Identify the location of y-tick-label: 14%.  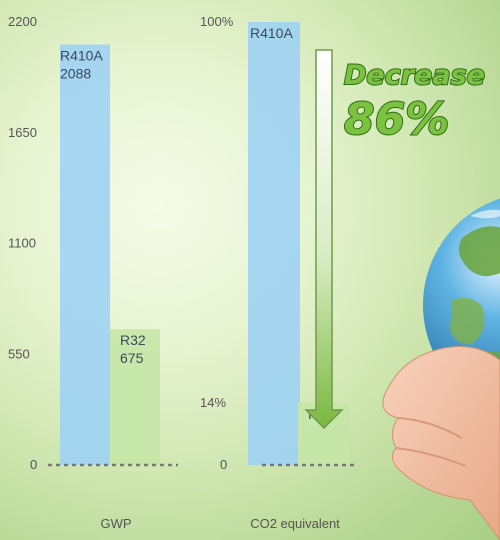
(213, 402).